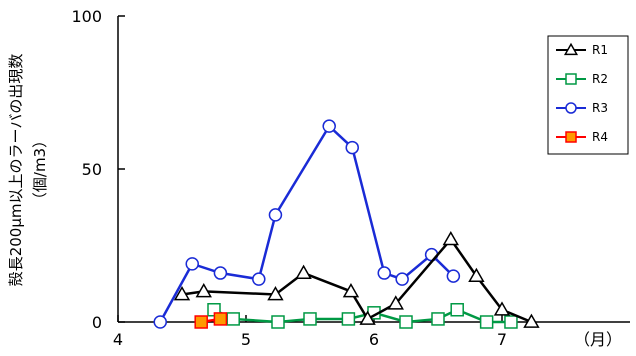  I want to click on series-R4, so click(211, 320).